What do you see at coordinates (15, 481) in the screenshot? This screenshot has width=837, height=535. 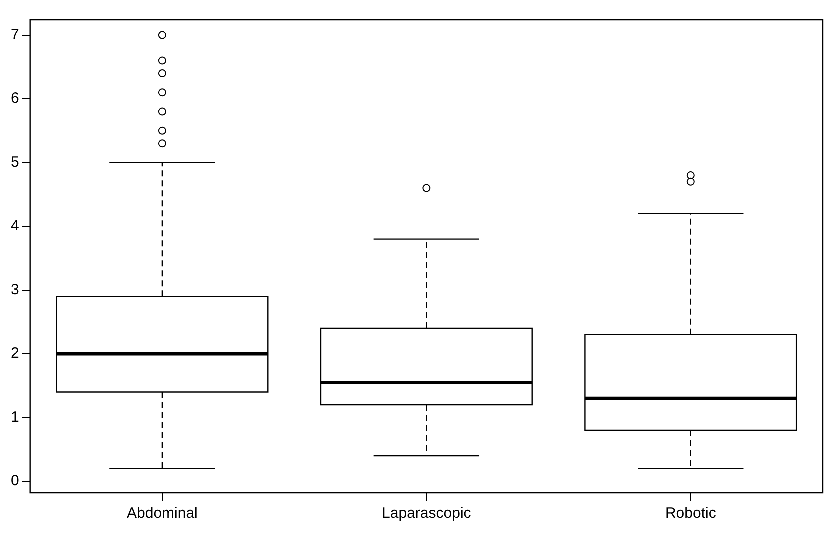 I see `y-tick-label: 0` at bounding box center [15, 481].